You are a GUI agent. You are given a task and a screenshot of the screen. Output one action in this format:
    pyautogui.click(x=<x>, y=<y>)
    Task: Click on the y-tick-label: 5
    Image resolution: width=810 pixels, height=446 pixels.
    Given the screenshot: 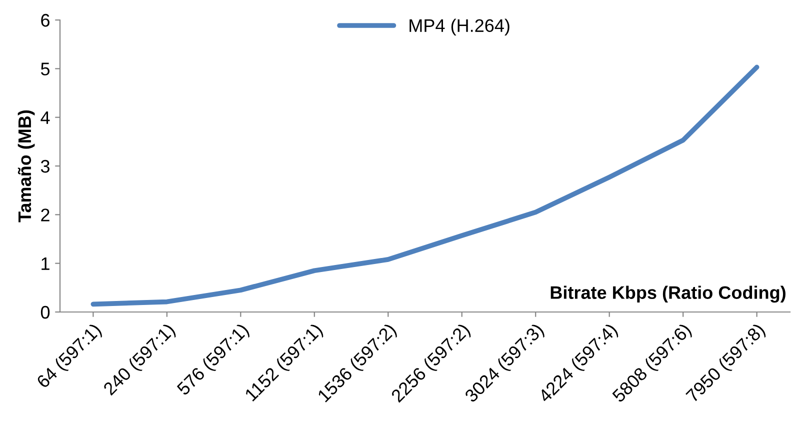 What is the action you would take?
    pyautogui.click(x=45, y=69)
    